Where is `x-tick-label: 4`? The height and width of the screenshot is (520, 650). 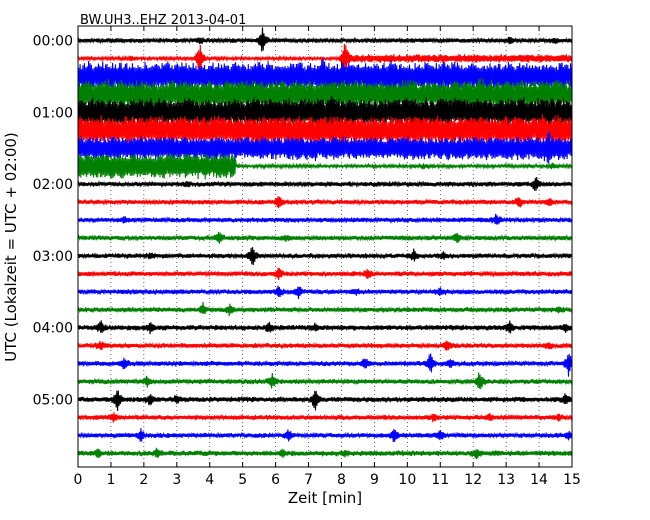 x-tick-label: 4 is located at coordinates (209, 480).